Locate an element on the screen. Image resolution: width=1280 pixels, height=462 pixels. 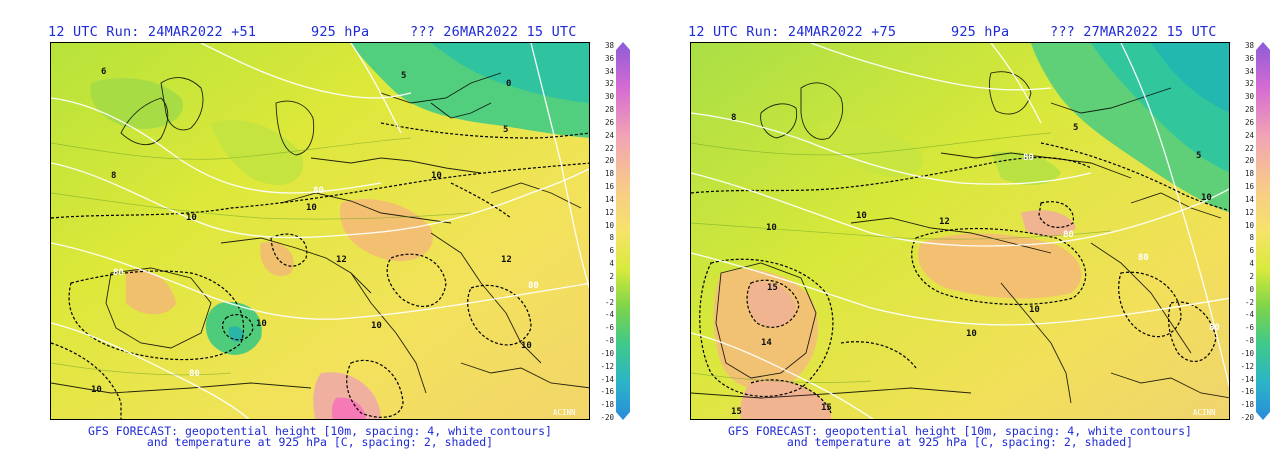
colorbar-tick-label: 20 is located at coordinates (1249, 161).